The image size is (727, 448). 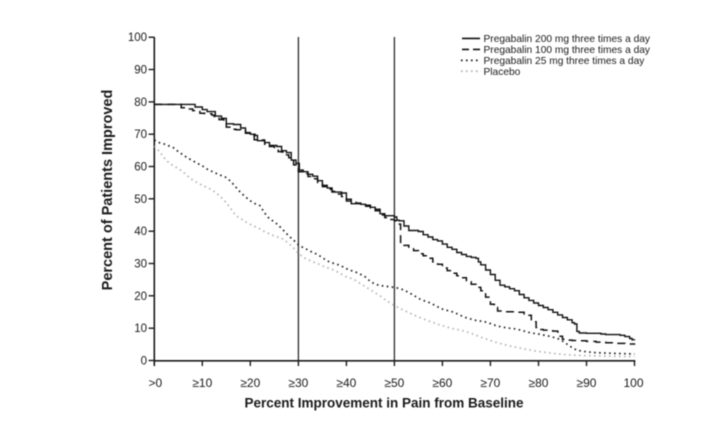 I want to click on svg-text: 60, so click(x=140, y=168).